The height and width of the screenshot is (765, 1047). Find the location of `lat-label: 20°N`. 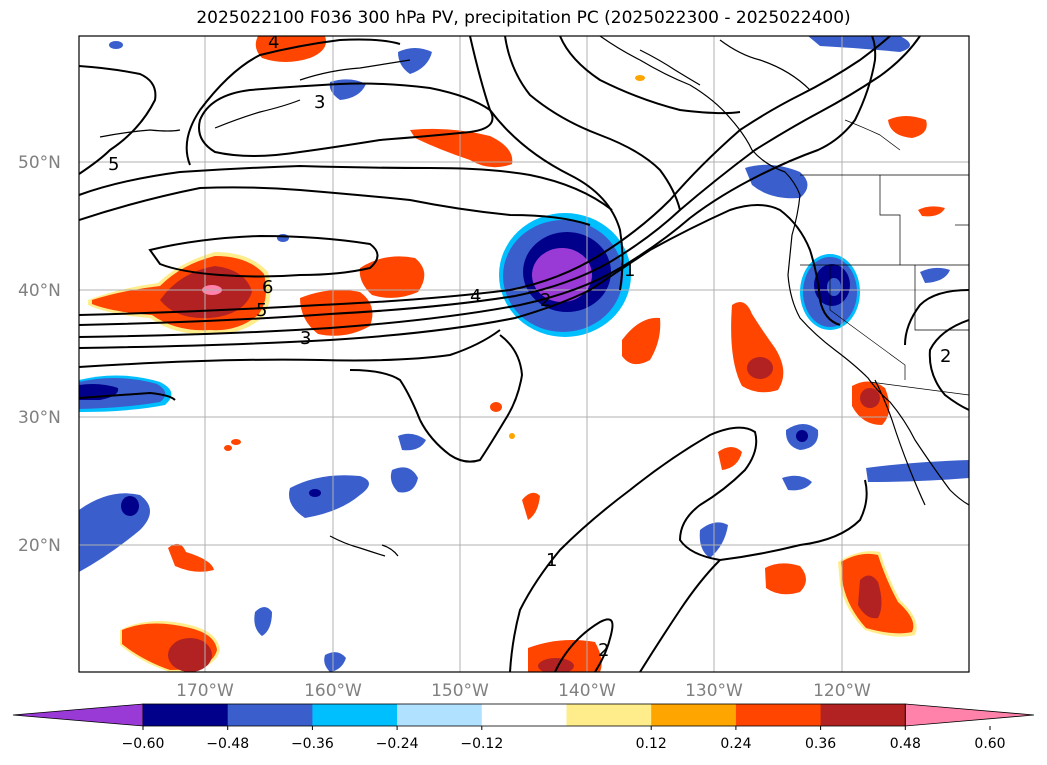

lat-label: 20°N is located at coordinates (39, 546).